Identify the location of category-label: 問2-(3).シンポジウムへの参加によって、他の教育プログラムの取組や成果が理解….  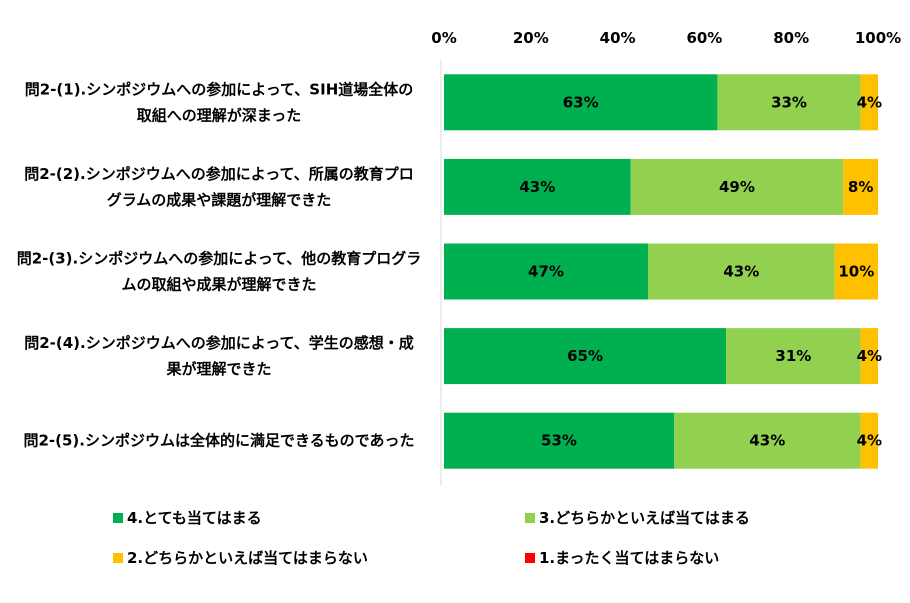
(219, 272).